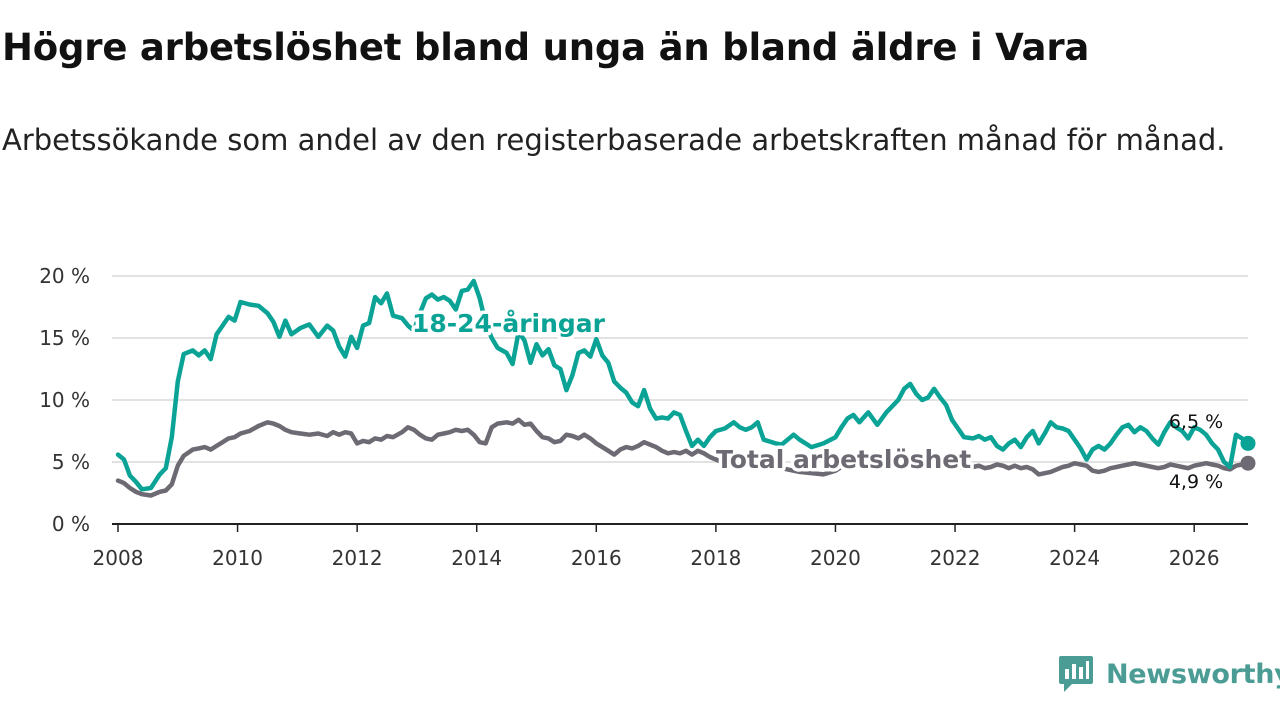 Image resolution: width=1280 pixels, height=720 pixels. I want to click on x-tick-label: 2012, so click(357, 558).